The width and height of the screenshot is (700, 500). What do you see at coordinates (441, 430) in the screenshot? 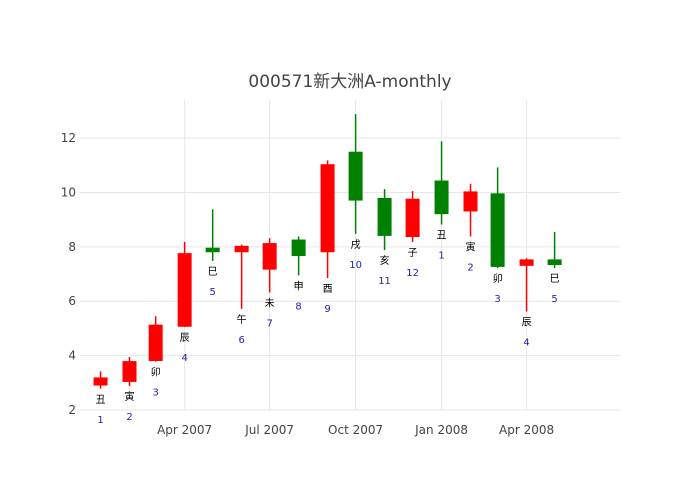
I see `x-tick-label: Jan 2008` at bounding box center [441, 430].